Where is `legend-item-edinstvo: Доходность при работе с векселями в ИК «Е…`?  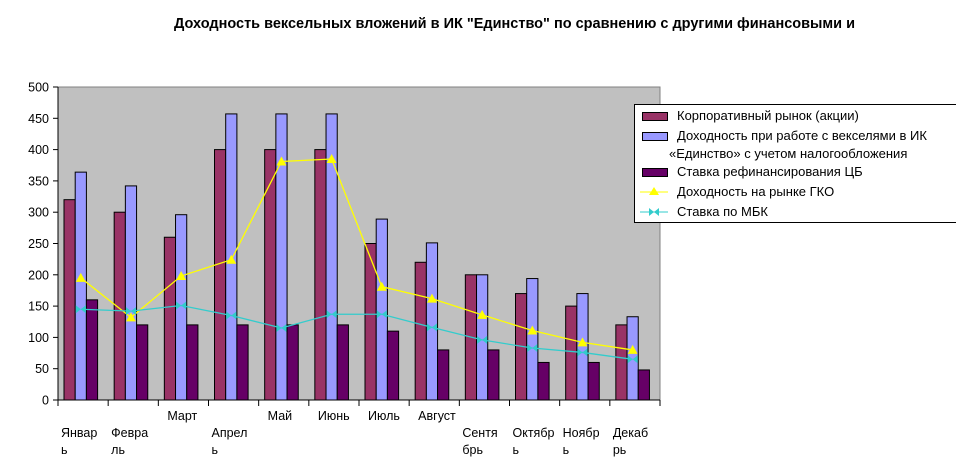
legend-item-edinstvo: Доходность при работе с векселями в ИК «Е… is located at coordinates (783, 145).